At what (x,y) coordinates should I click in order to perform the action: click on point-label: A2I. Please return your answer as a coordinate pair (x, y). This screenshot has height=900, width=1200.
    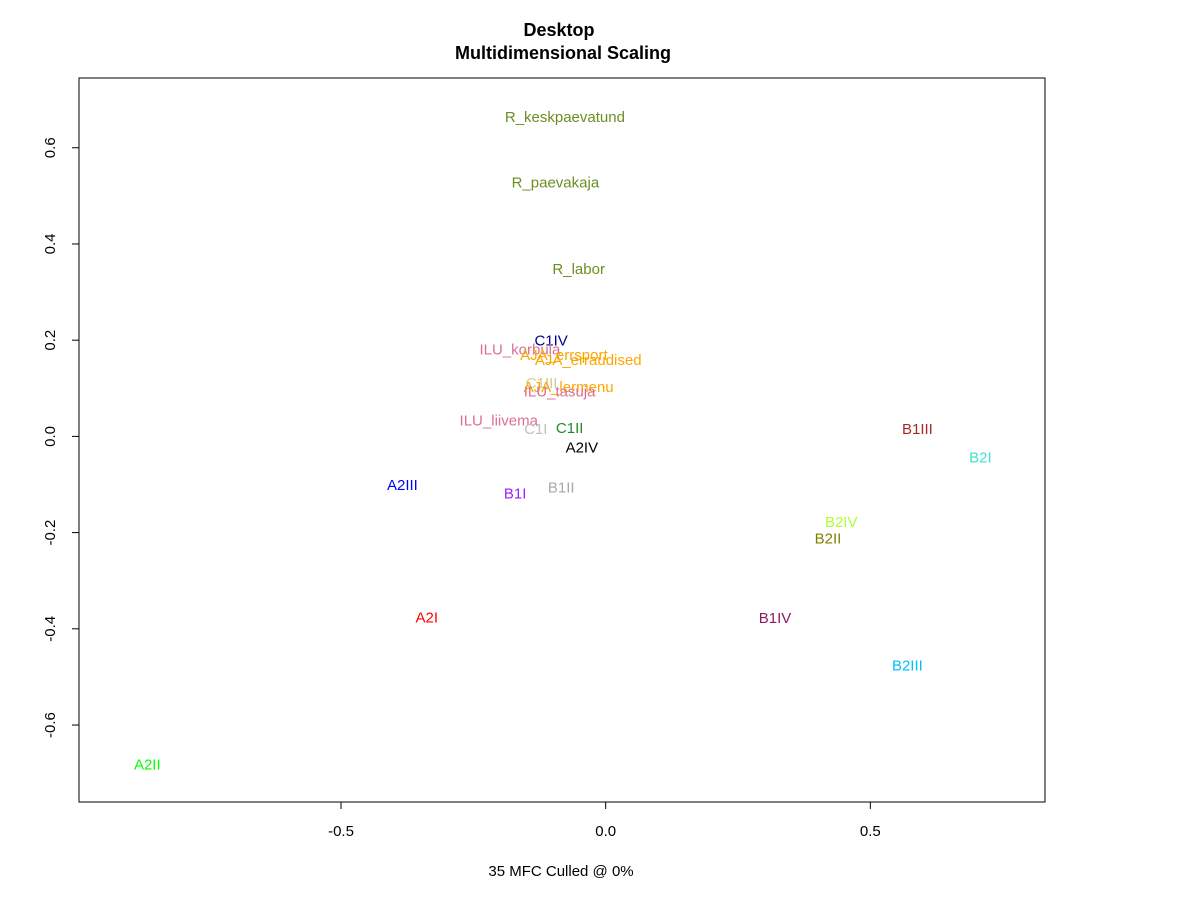
    Looking at the image, I should click on (427, 617).